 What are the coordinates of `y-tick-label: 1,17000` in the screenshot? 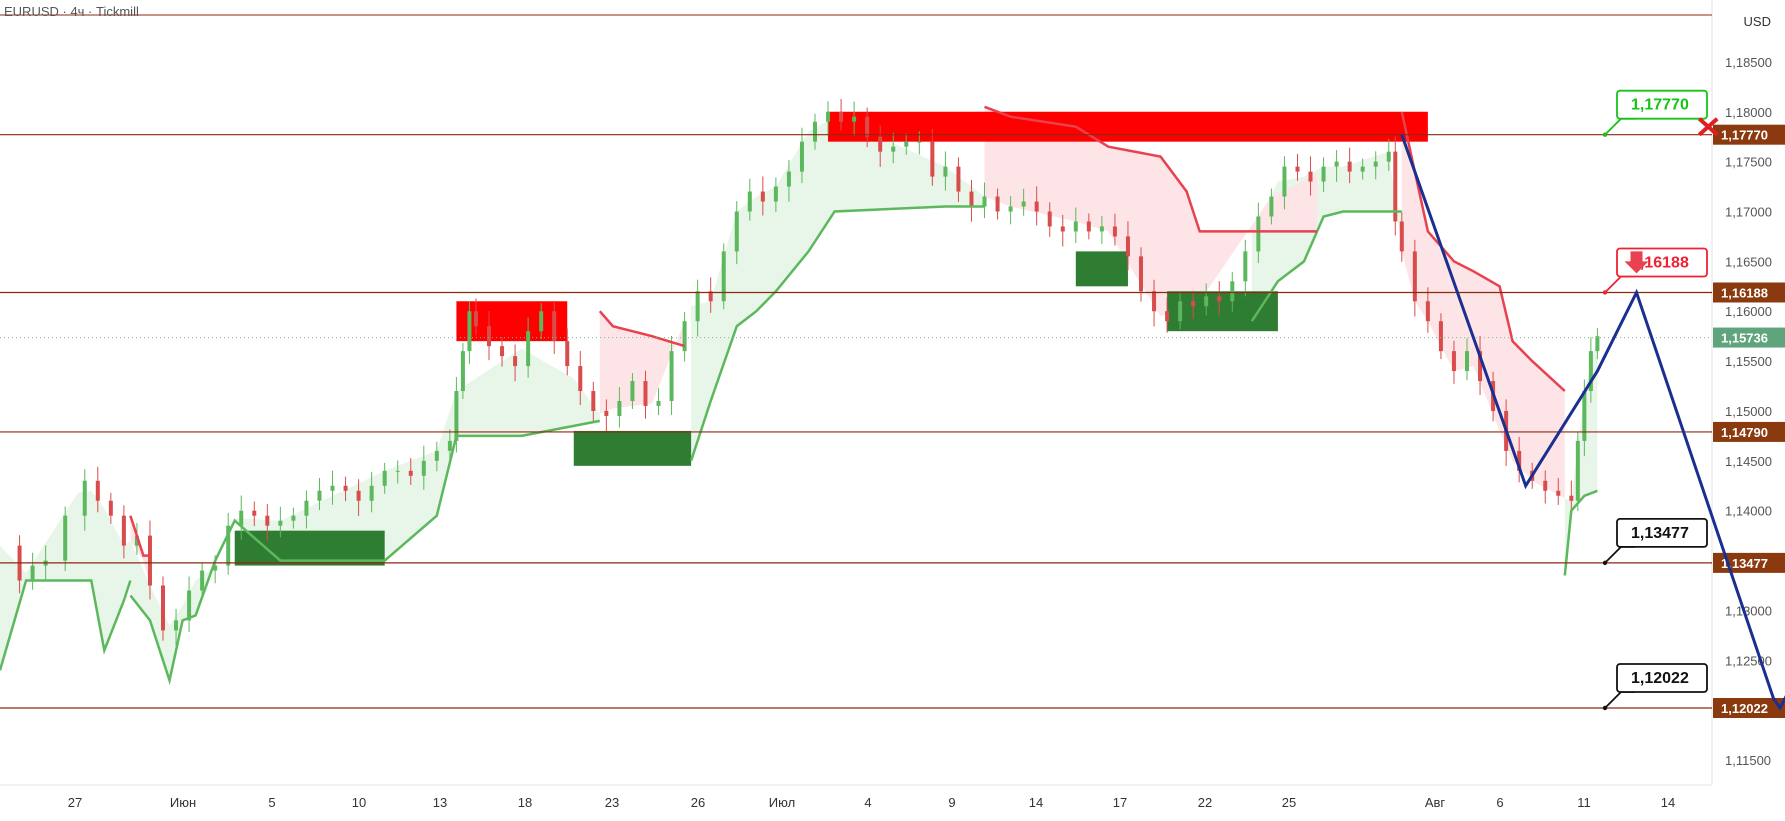 It's located at (1748, 211).